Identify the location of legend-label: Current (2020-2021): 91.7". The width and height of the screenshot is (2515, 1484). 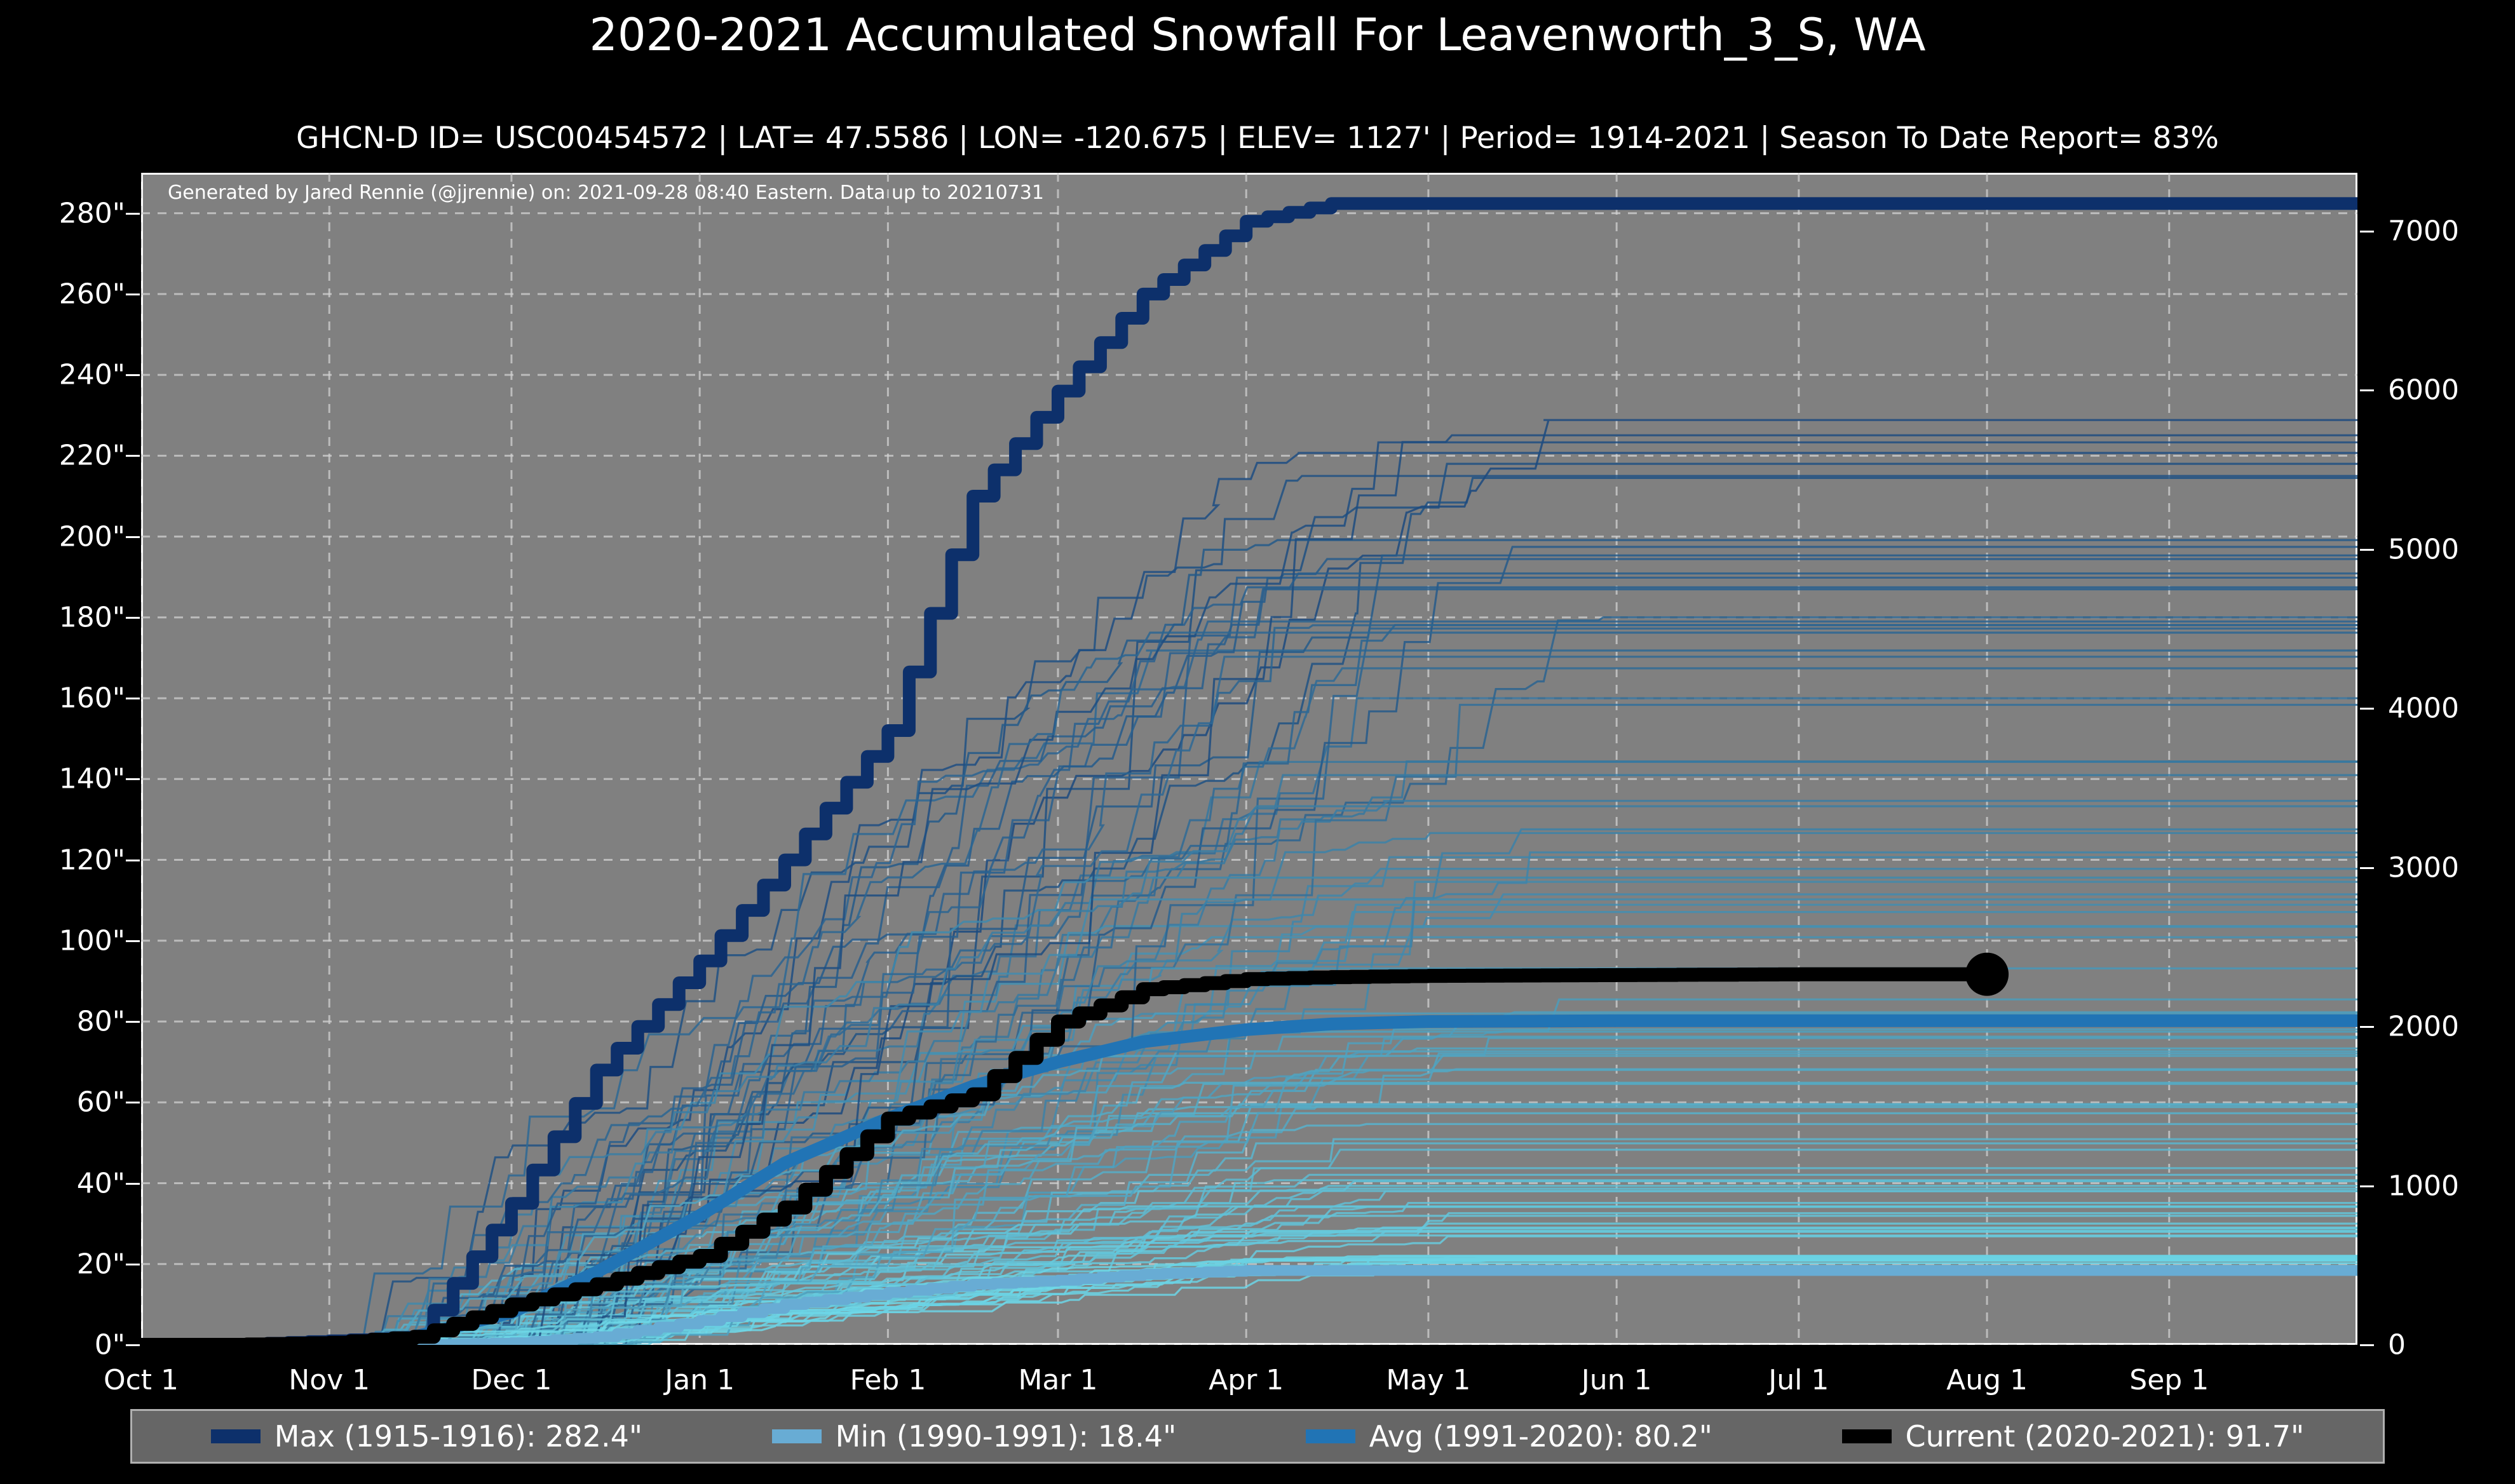
(2105, 1436).